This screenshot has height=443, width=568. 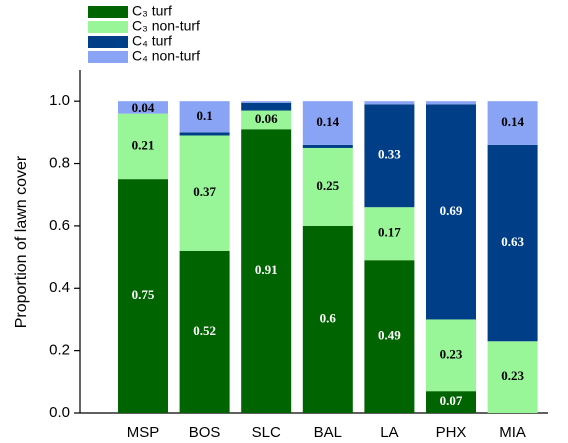 I want to click on data-label: 0.1, so click(x=204, y=115).